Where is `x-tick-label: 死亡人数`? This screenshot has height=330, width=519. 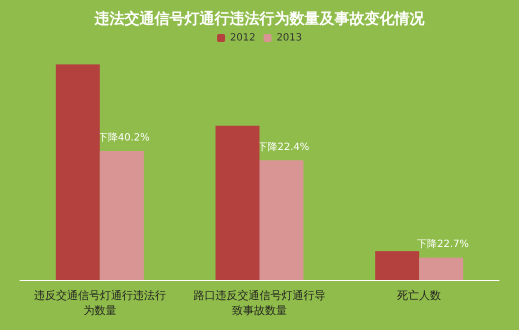
x-tick-label: 死亡人数 is located at coordinates (419, 295).